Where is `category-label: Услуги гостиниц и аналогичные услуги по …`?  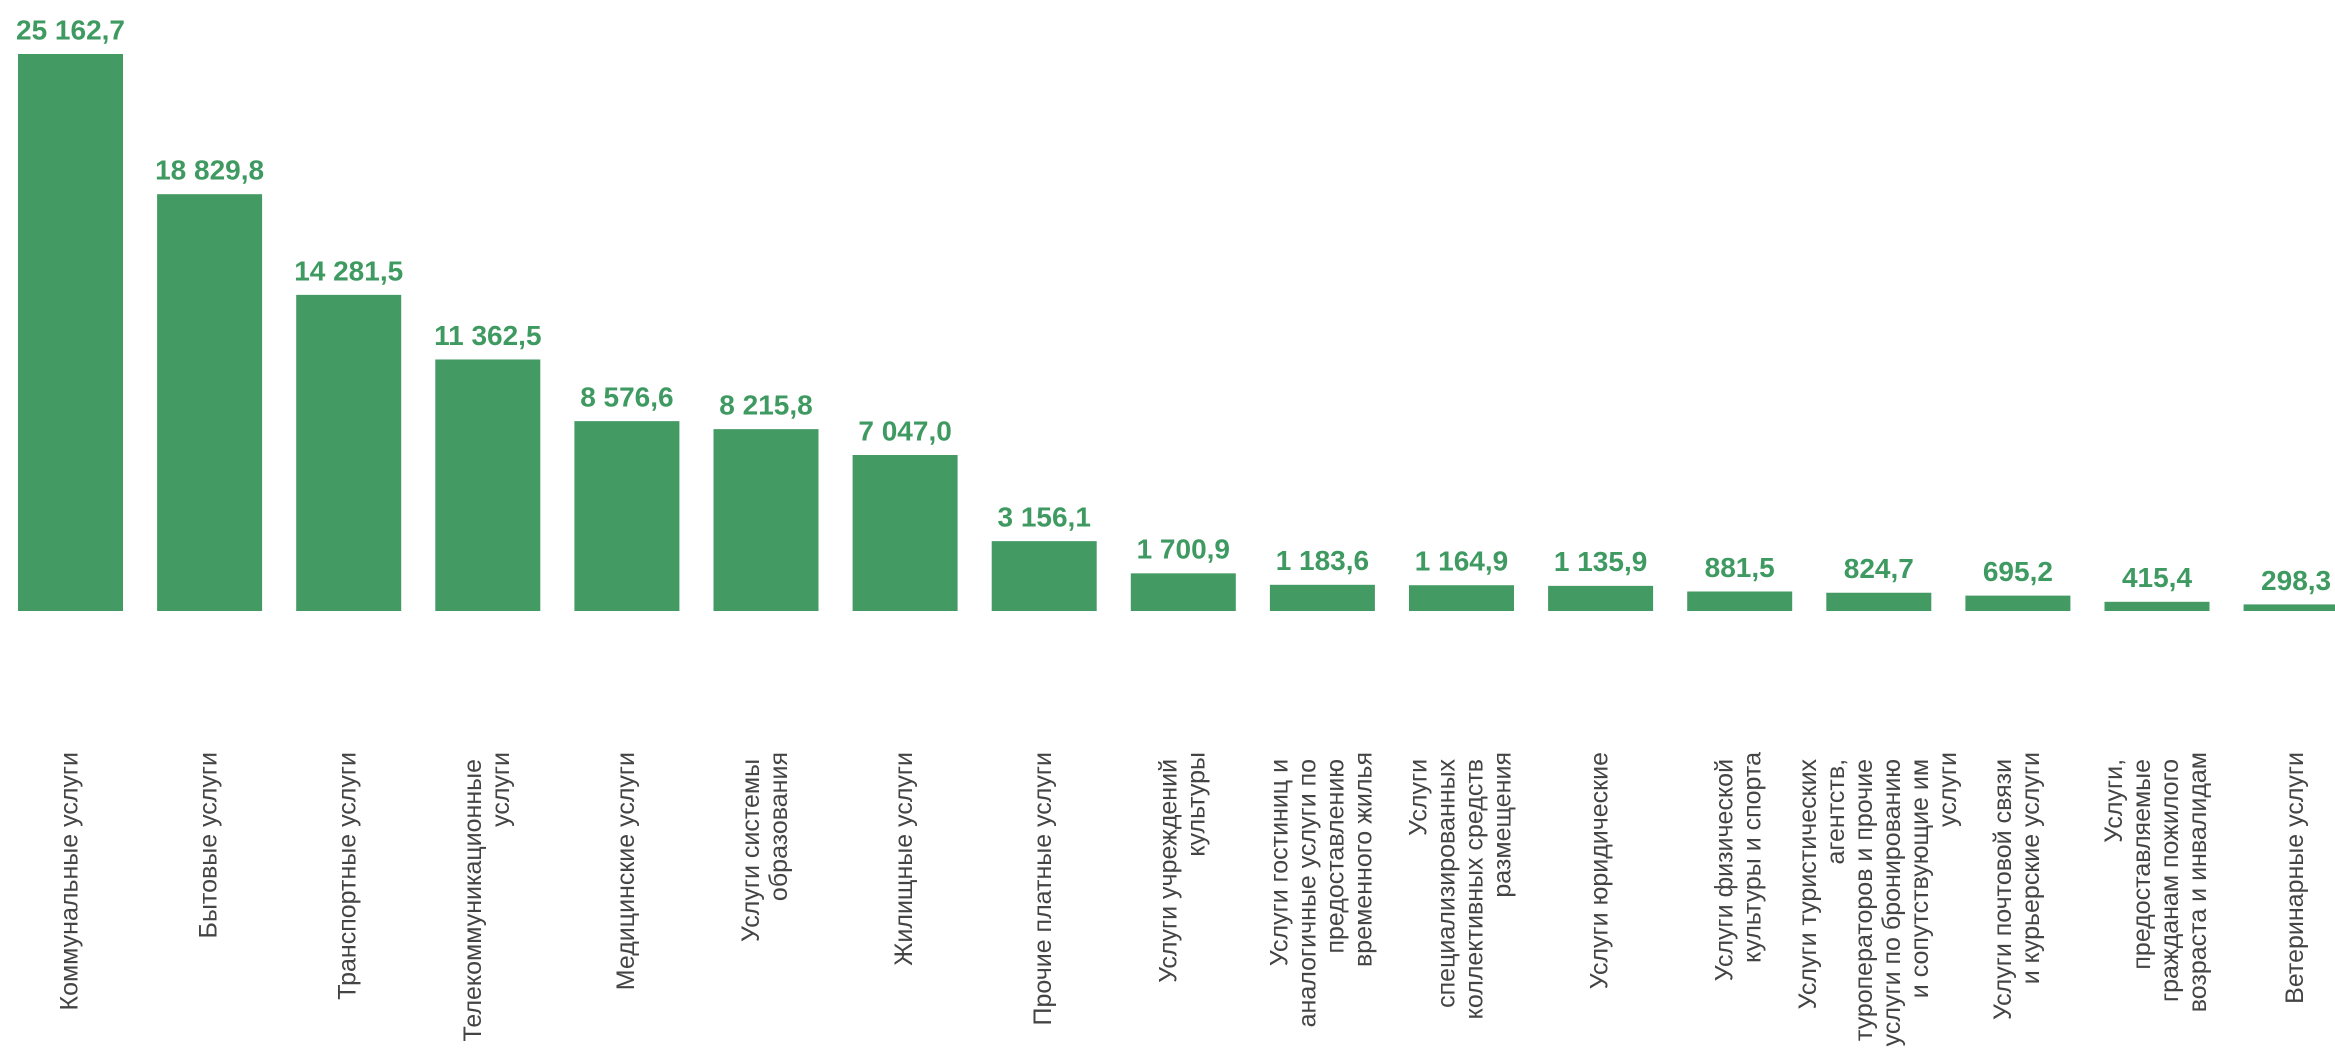
category-label: Услуги гостиниц и аналогичные услуги по … is located at coordinates (1321, 889).